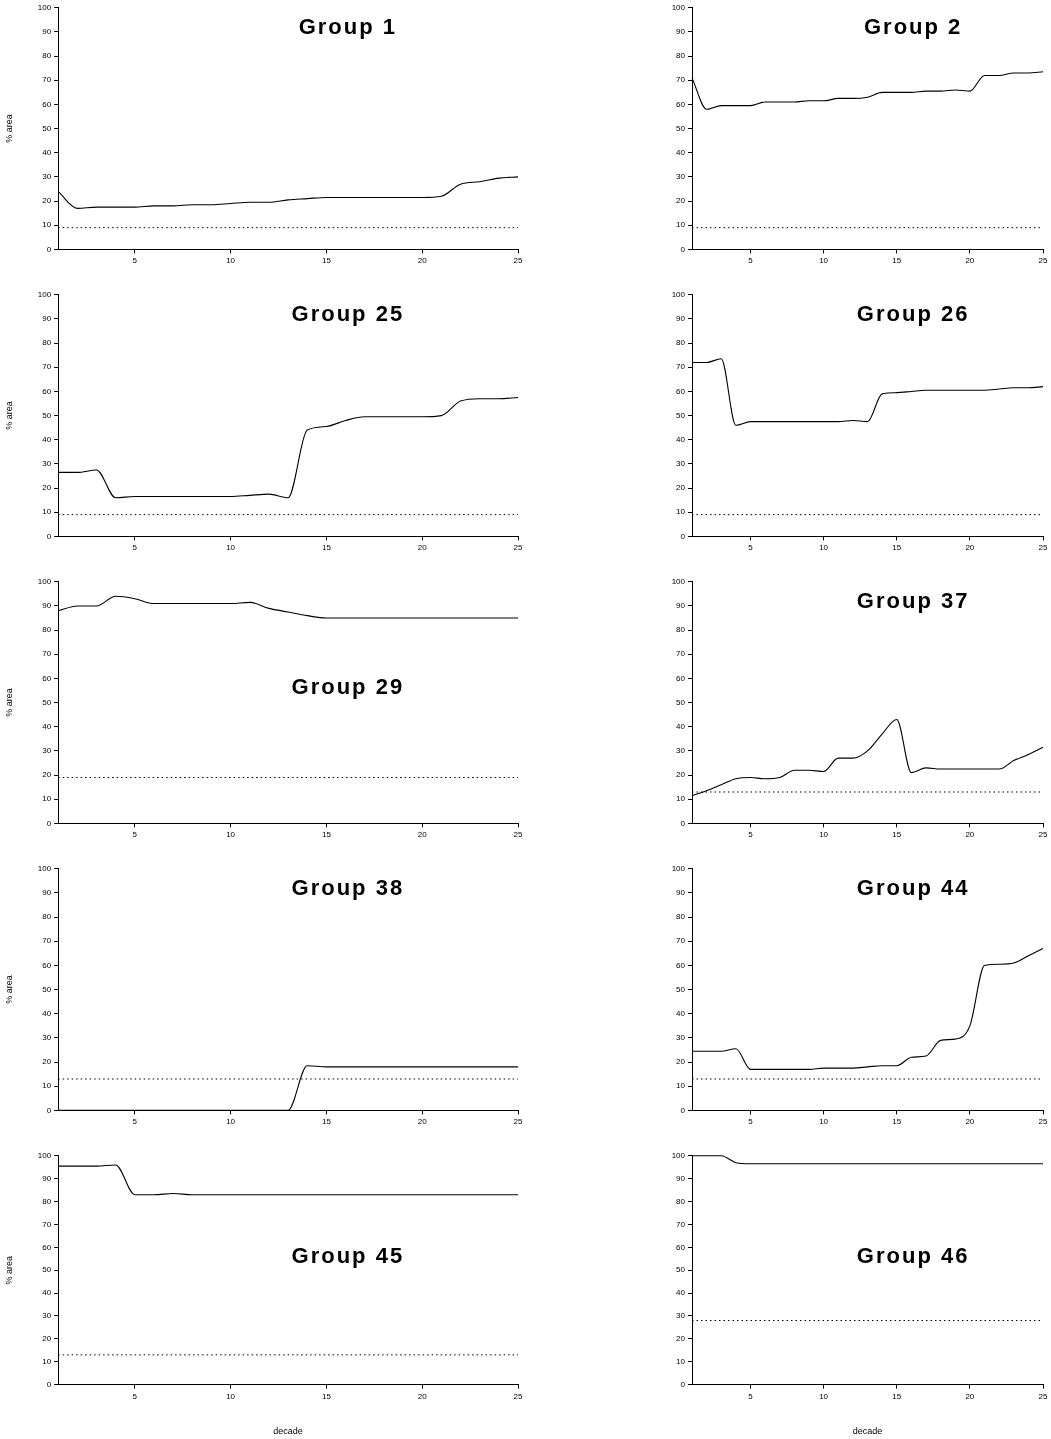 The image size is (1051, 1439). I want to click on text: Group 45, so click(348, 1255).